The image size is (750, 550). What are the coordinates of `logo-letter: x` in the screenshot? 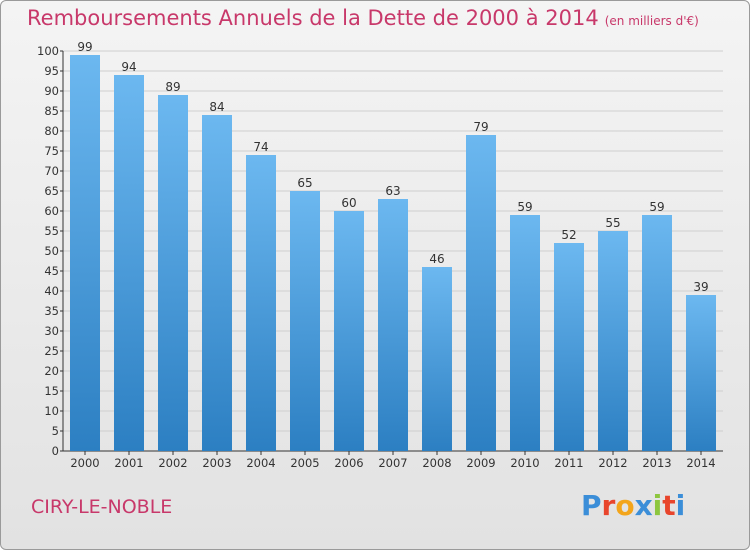 It's located at (643, 505).